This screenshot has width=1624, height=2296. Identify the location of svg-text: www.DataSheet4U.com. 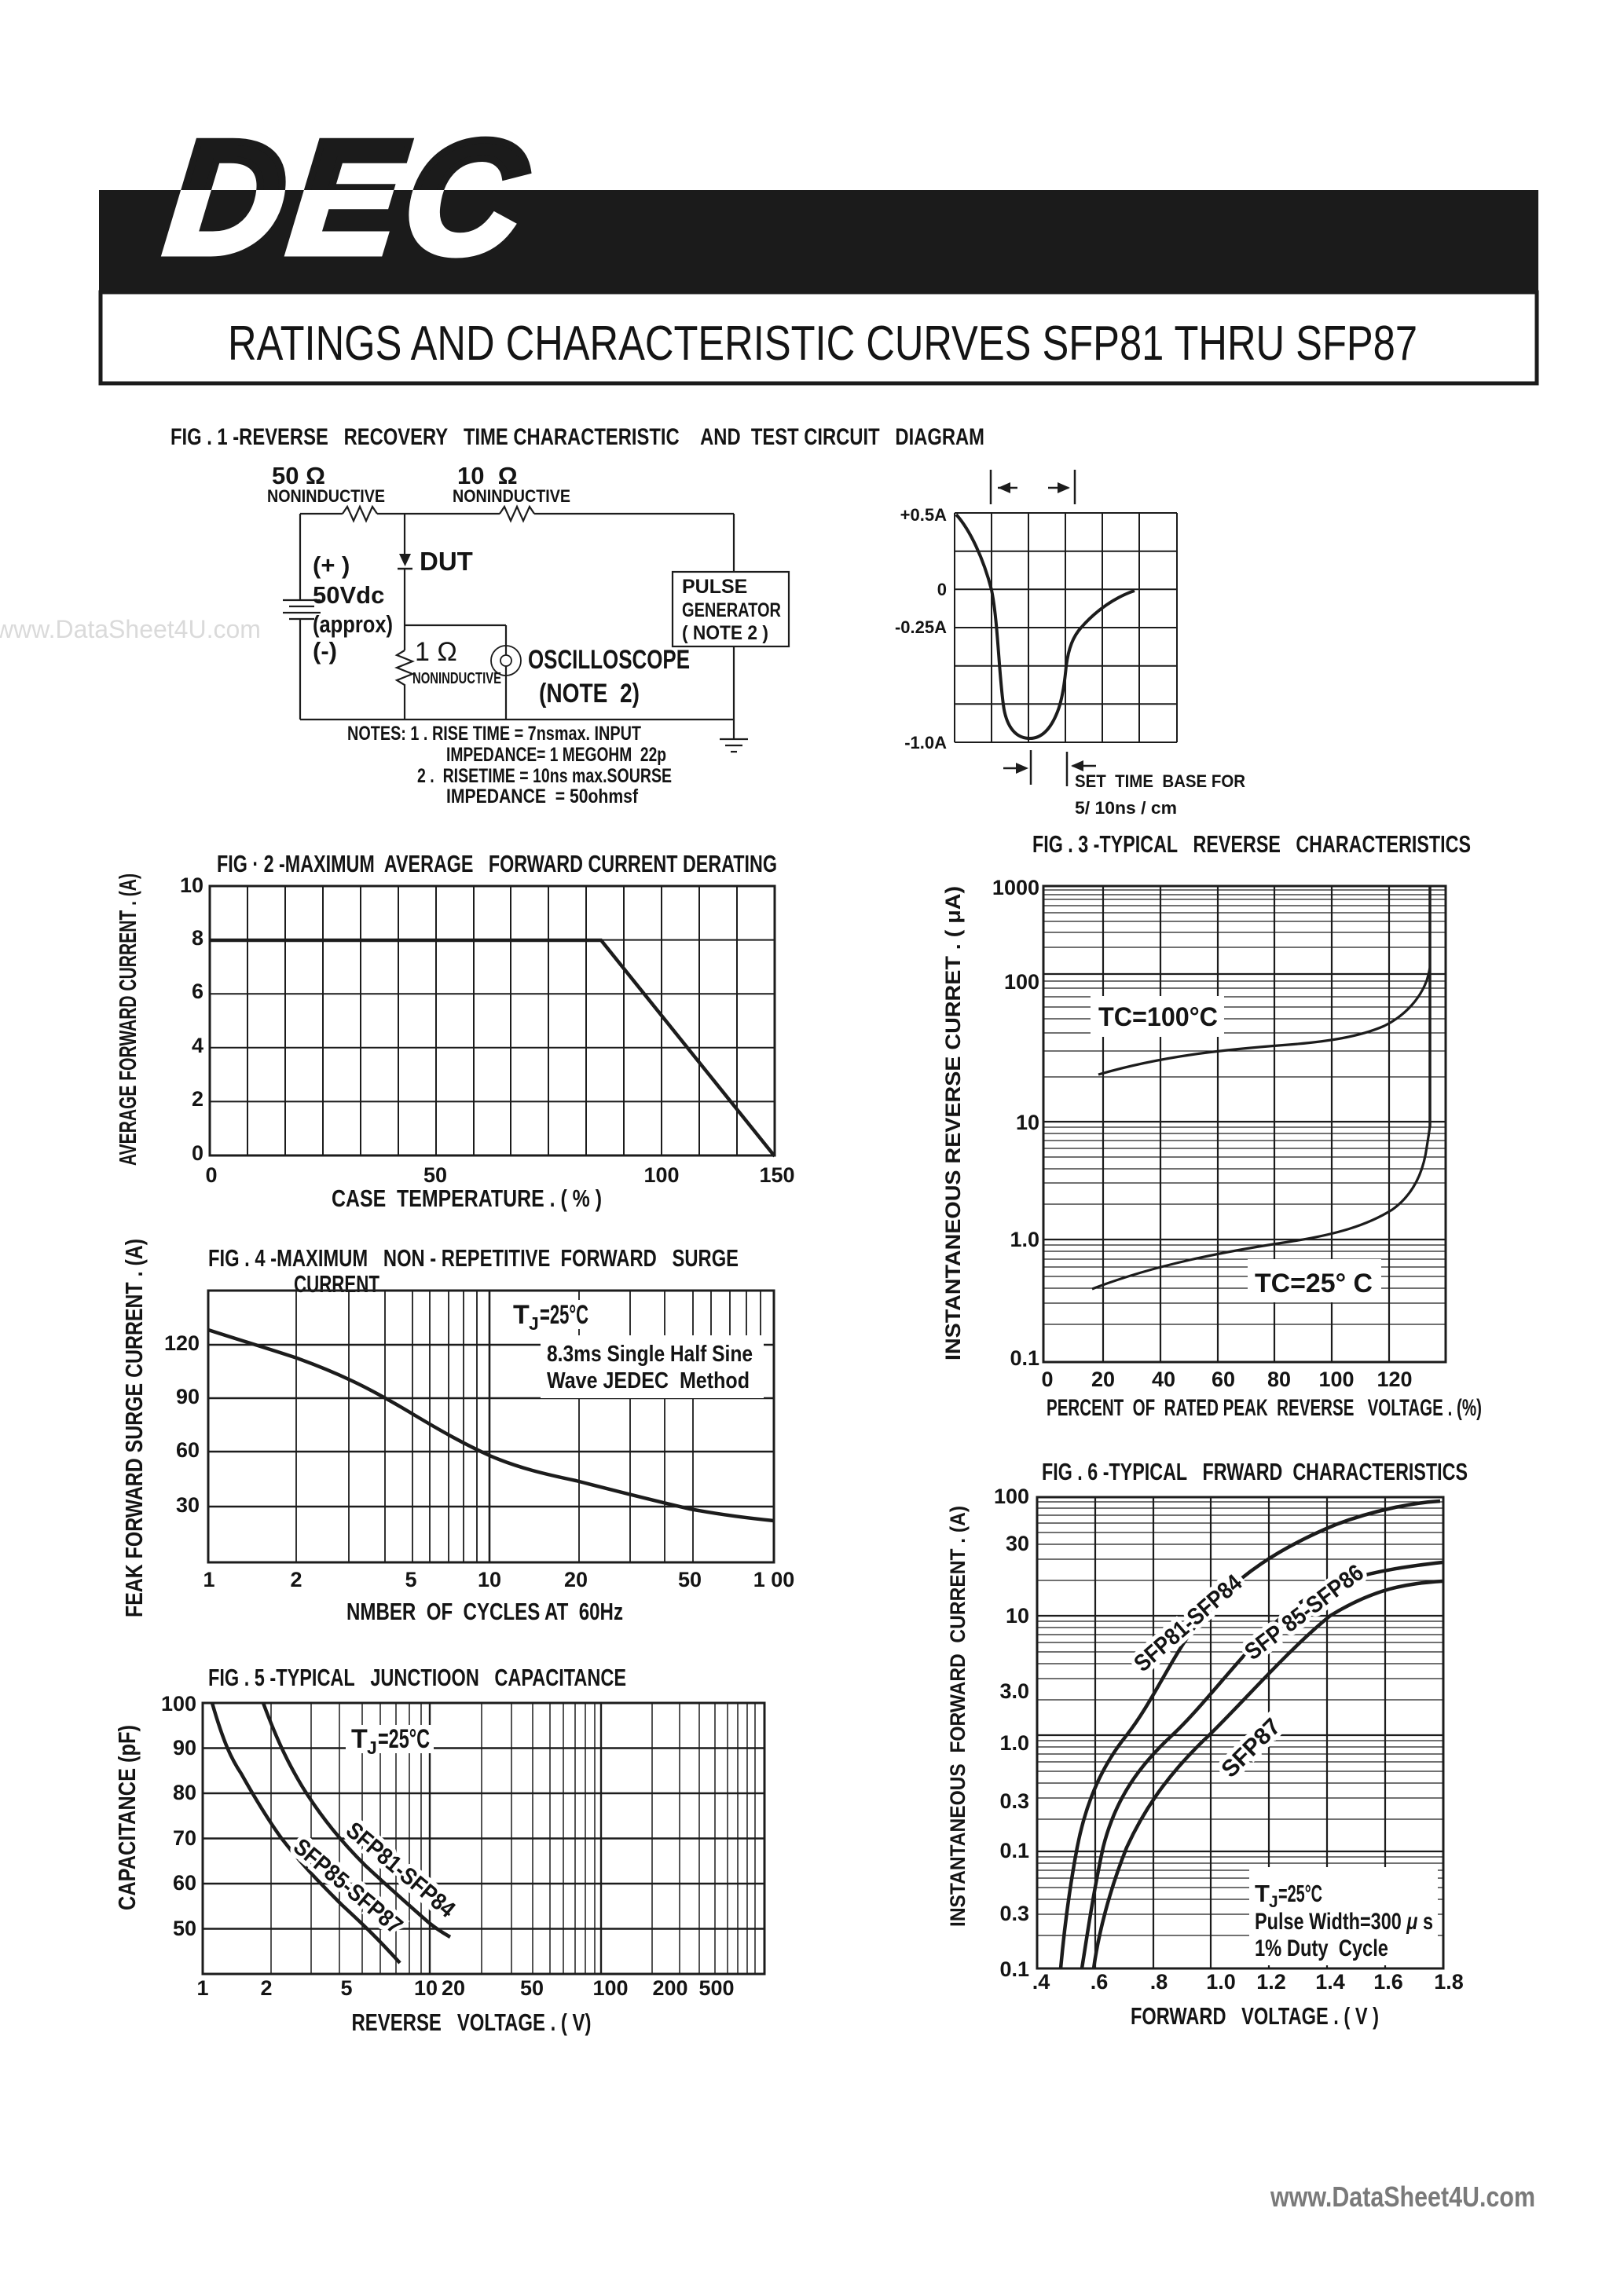
(130, 629).